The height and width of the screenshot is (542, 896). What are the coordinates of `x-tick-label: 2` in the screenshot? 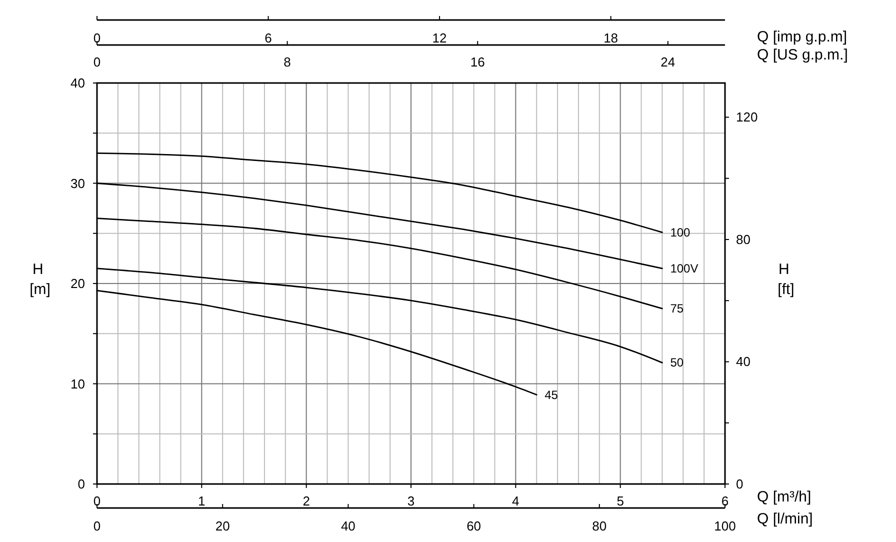 It's located at (306, 501).